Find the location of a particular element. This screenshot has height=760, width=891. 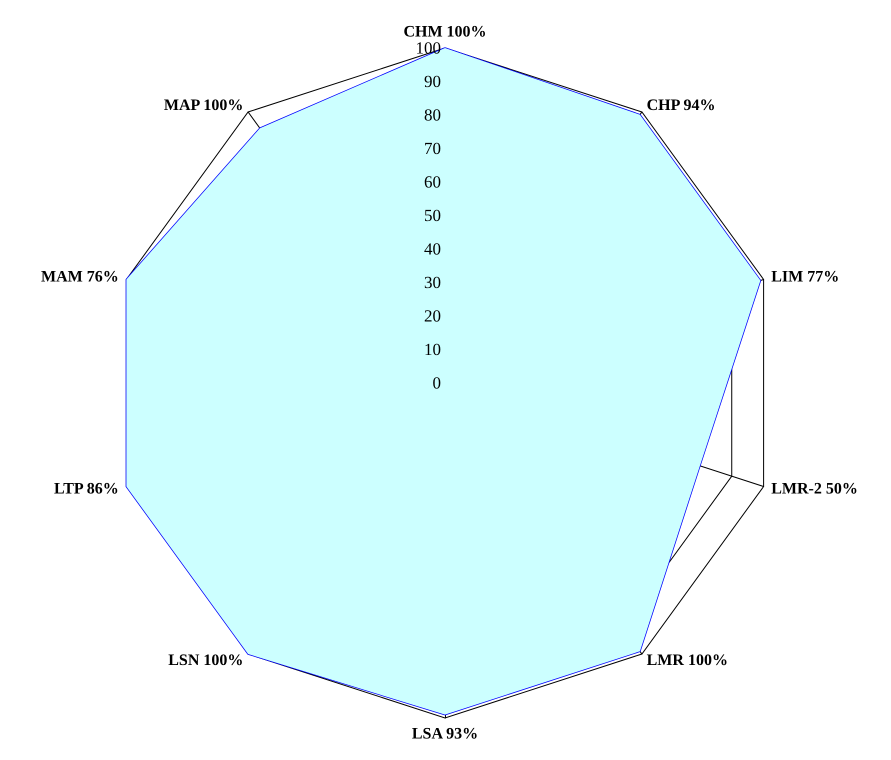

spoke-label: MAP 100% is located at coordinates (204, 105).